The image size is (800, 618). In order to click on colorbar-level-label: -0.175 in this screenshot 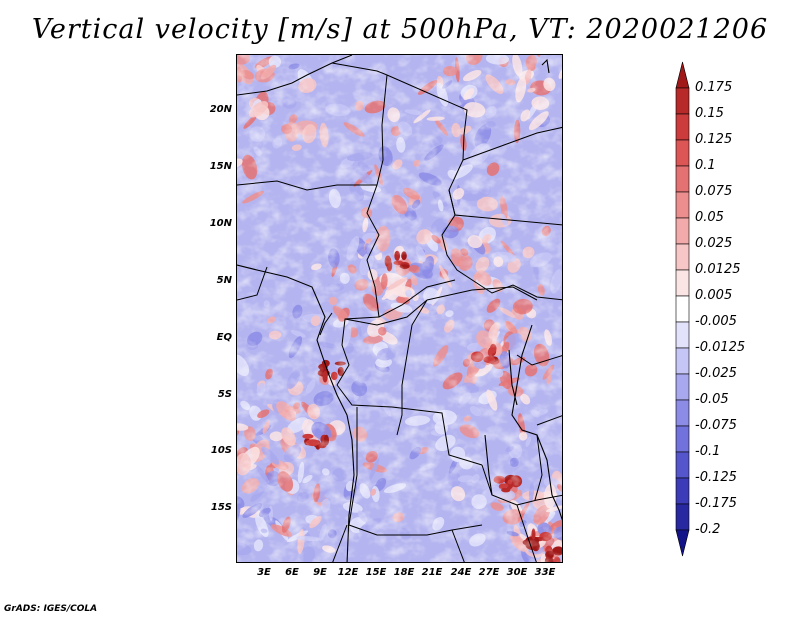, I will do `click(716, 503)`.